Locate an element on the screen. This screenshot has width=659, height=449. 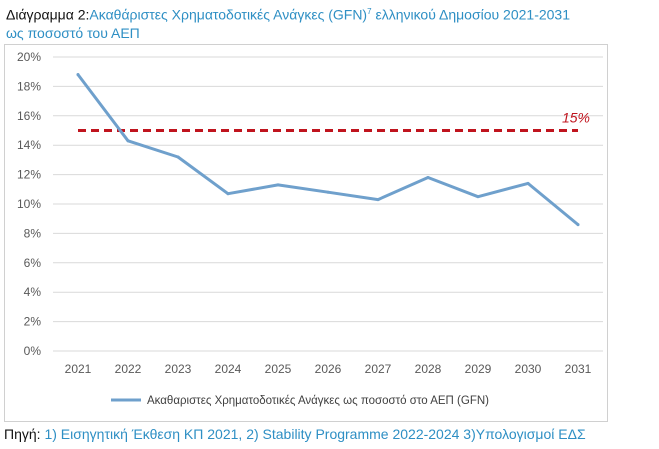
x-tick-label: 2023 is located at coordinates (178, 369).